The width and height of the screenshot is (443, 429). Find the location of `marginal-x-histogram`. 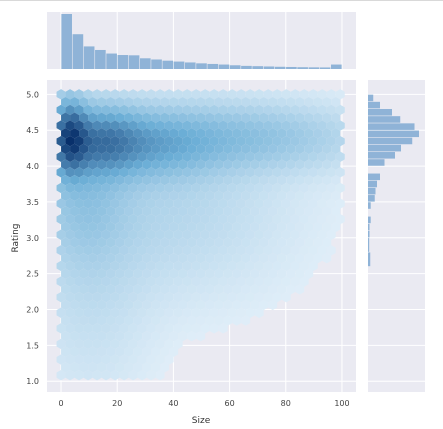

marginal-x-histogram is located at coordinates (201, 40).